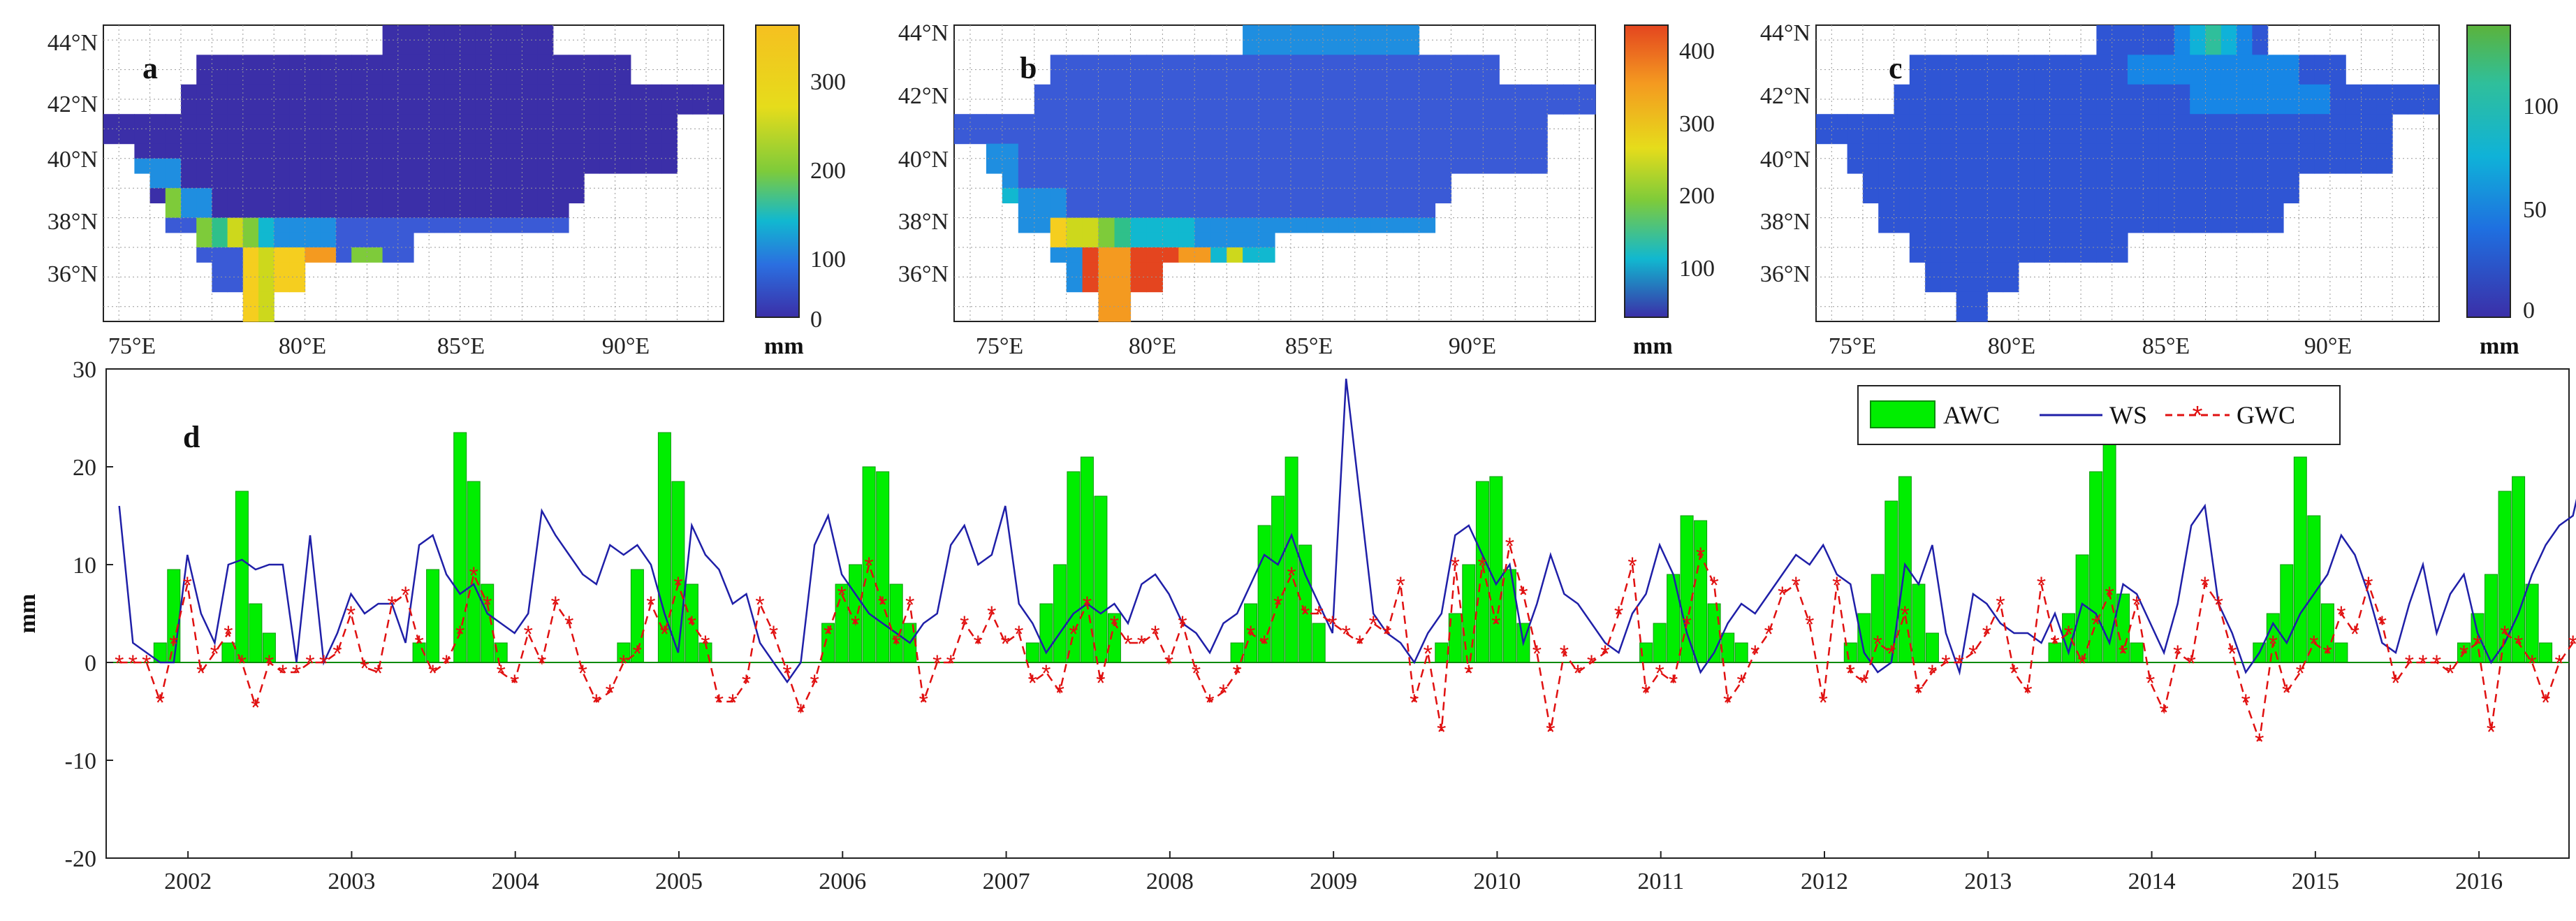 Image resolution: width=2576 pixels, height=921 pixels. I want to click on map-c-xtick: 85°E, so click(2166, 346).